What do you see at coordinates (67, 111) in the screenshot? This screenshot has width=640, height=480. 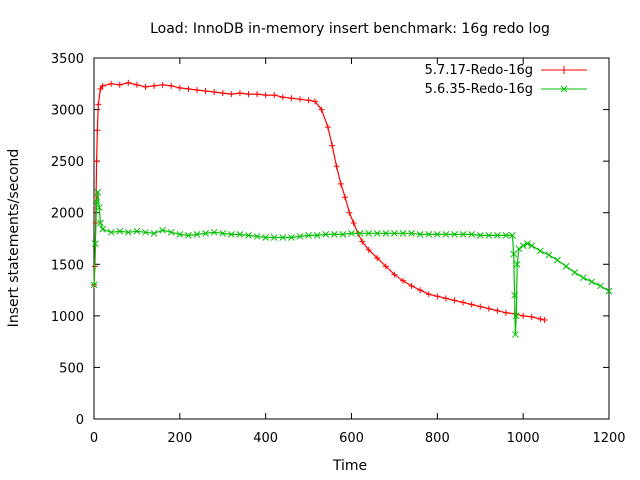 I see `y-tick-label-6: 3000` at bounding box center [67, 111].